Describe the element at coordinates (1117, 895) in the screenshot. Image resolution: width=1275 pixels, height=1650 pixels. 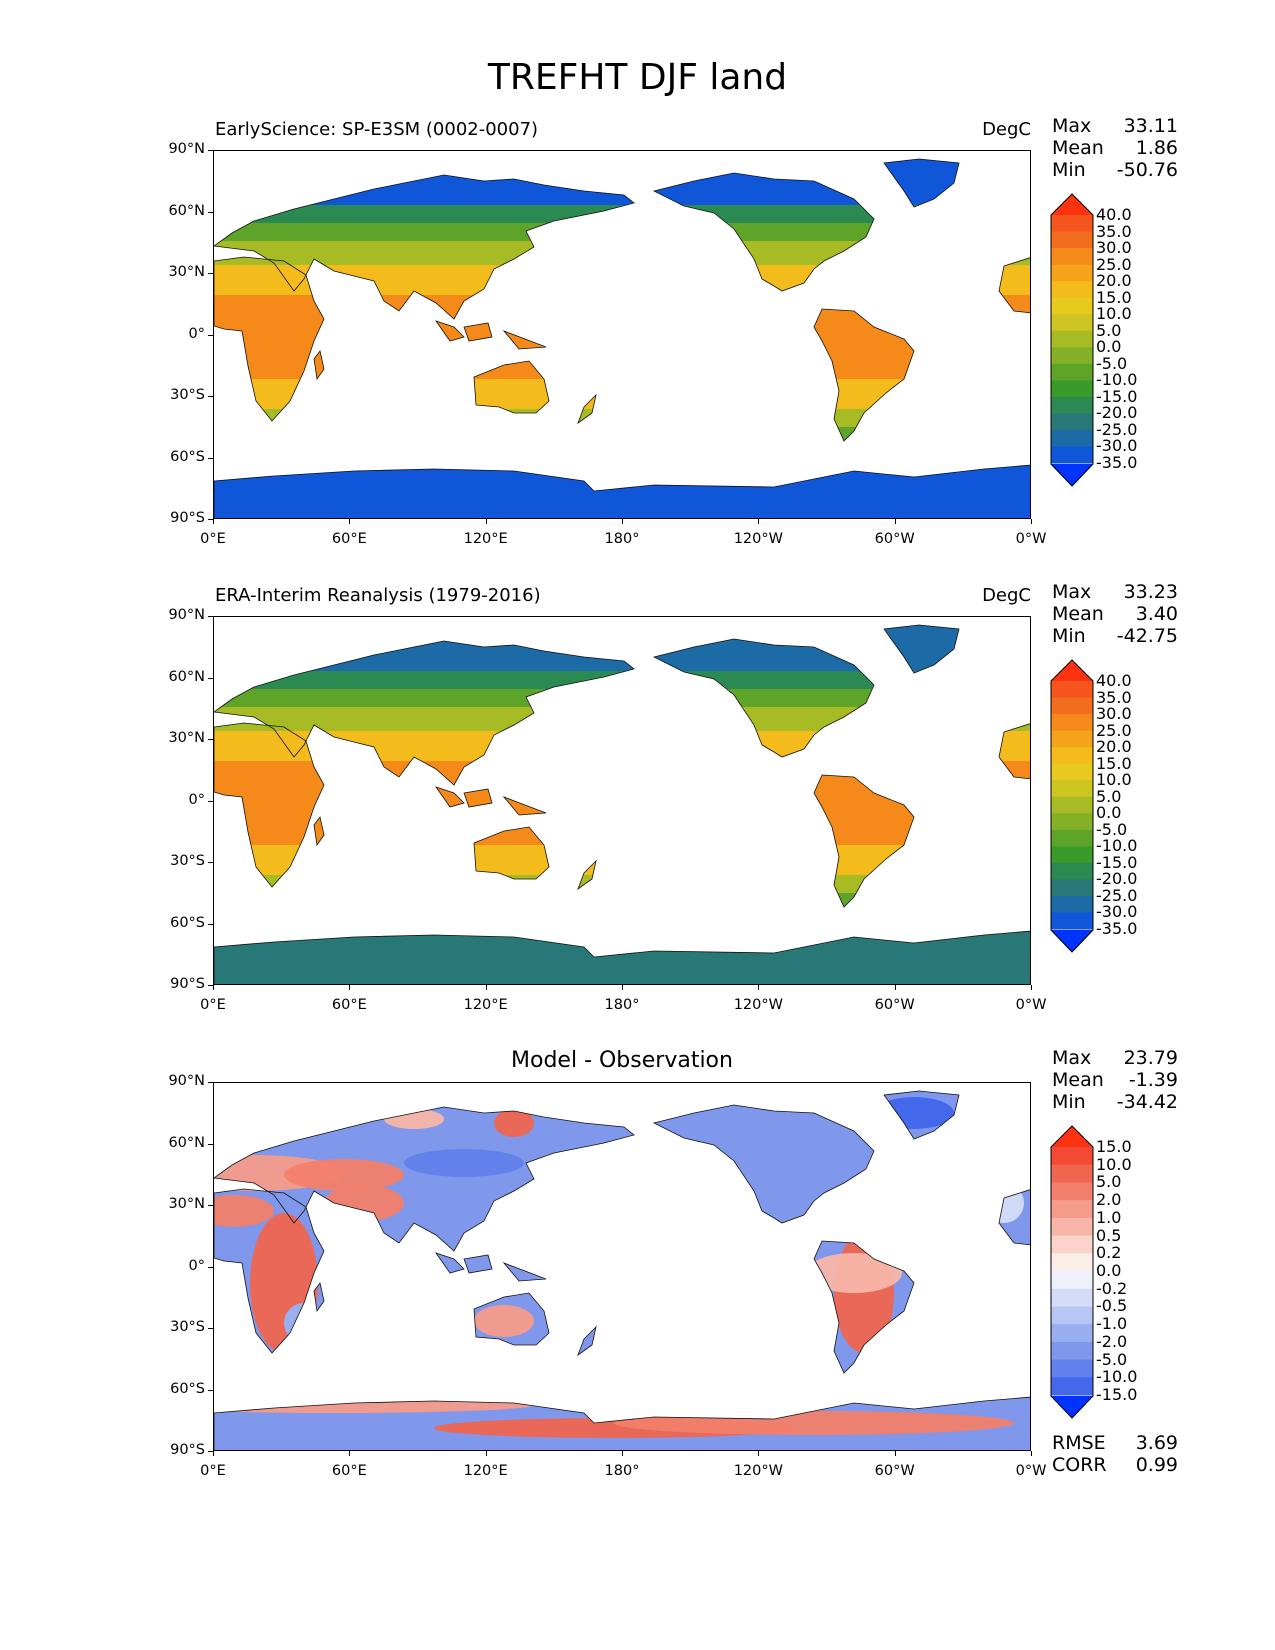
I see `colorbar-tick-label: -25.0` at that location.